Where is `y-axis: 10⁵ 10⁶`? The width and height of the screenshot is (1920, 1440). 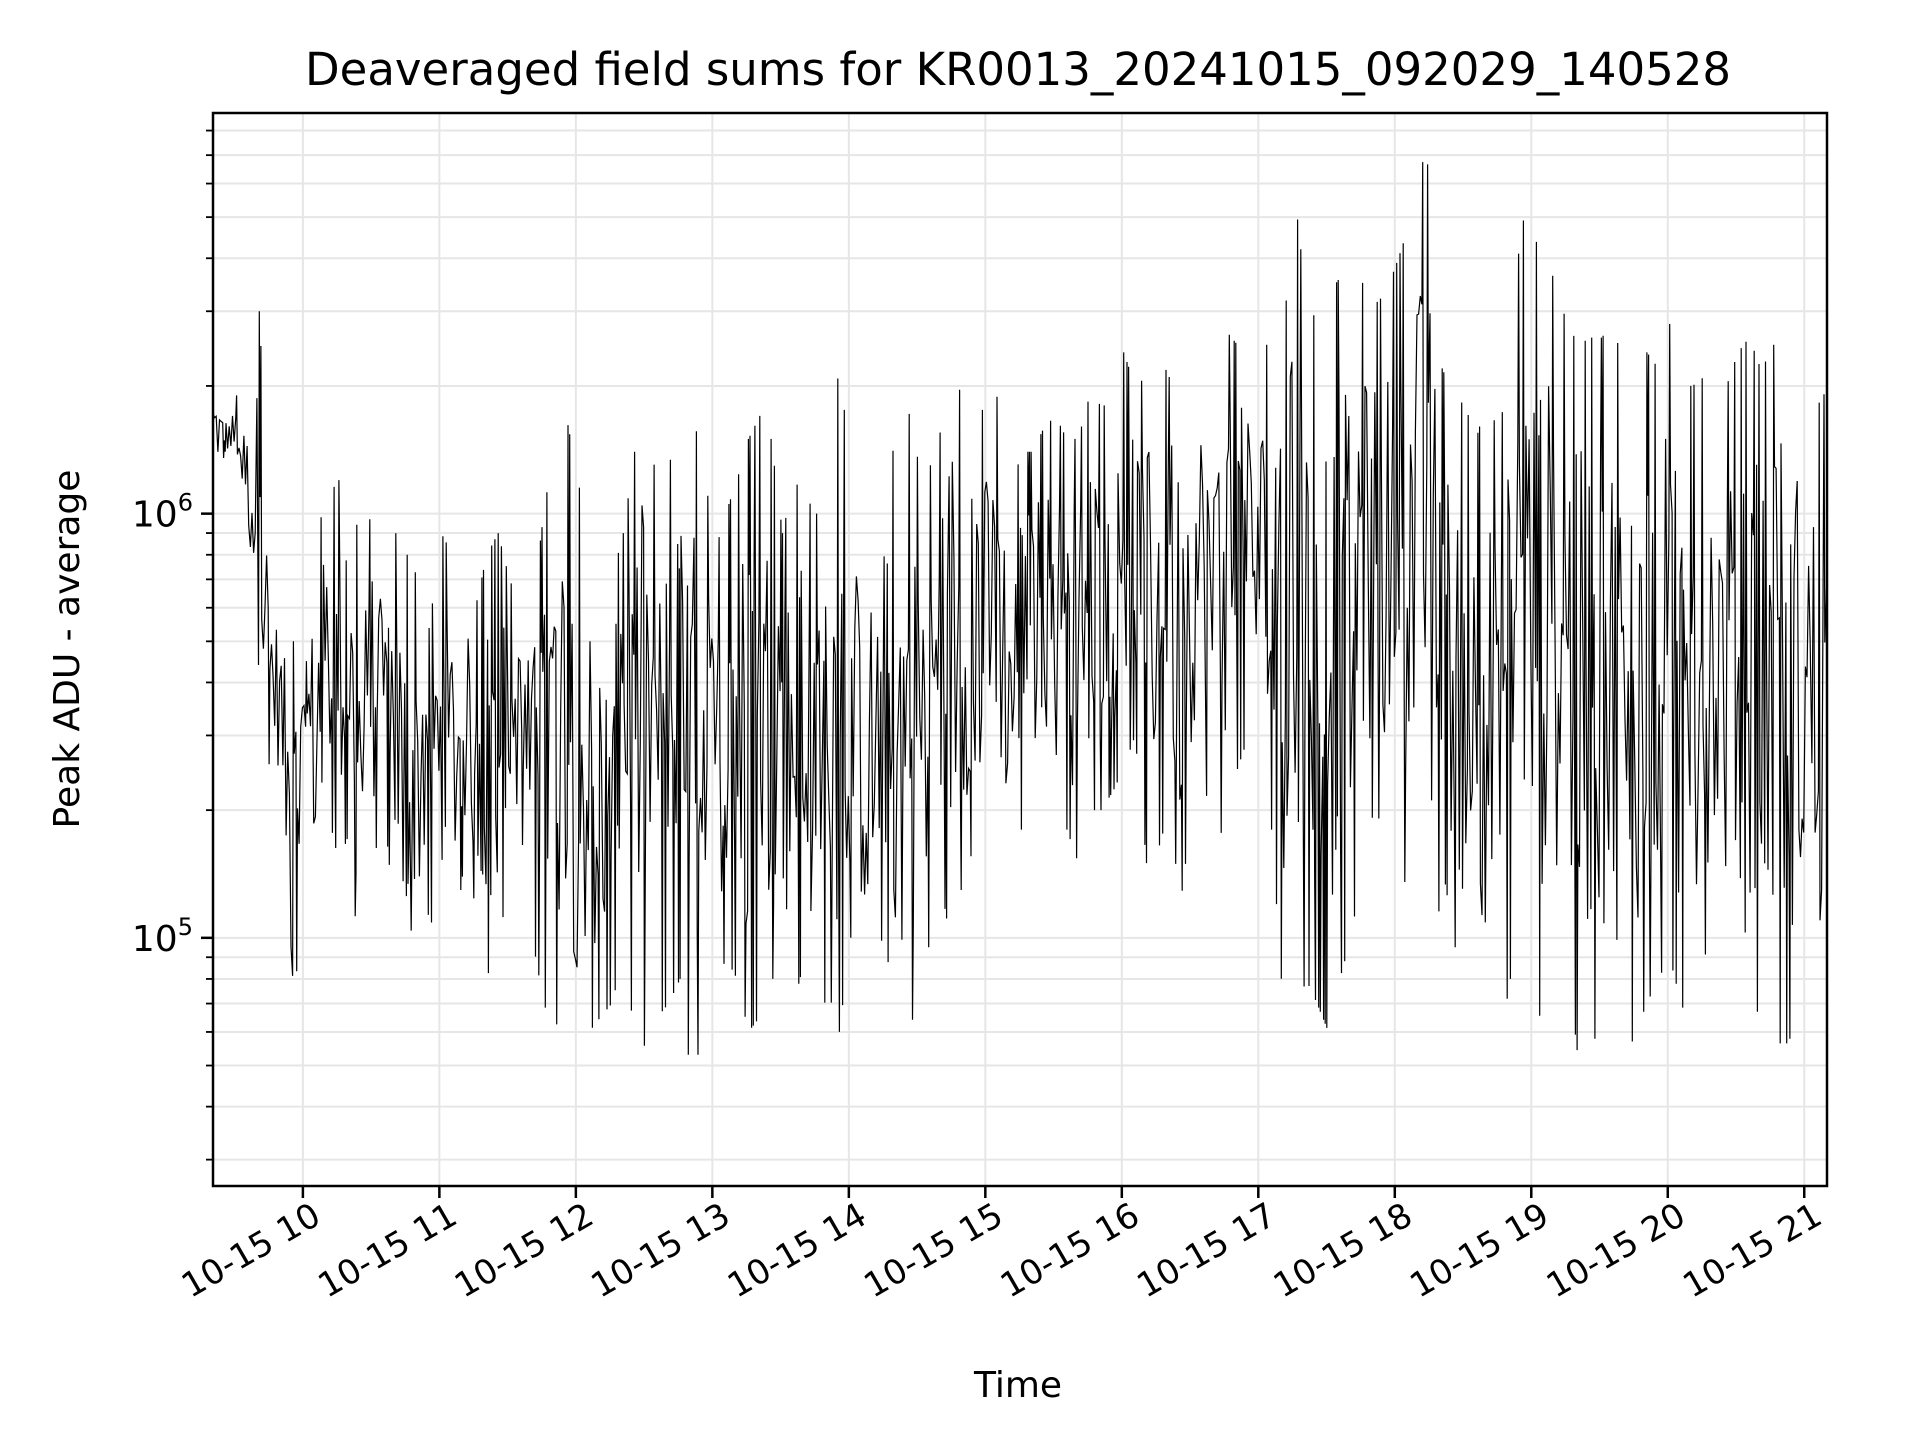 y-axis: 10⁵ 10⁶ is located at coordinates (172, 645).